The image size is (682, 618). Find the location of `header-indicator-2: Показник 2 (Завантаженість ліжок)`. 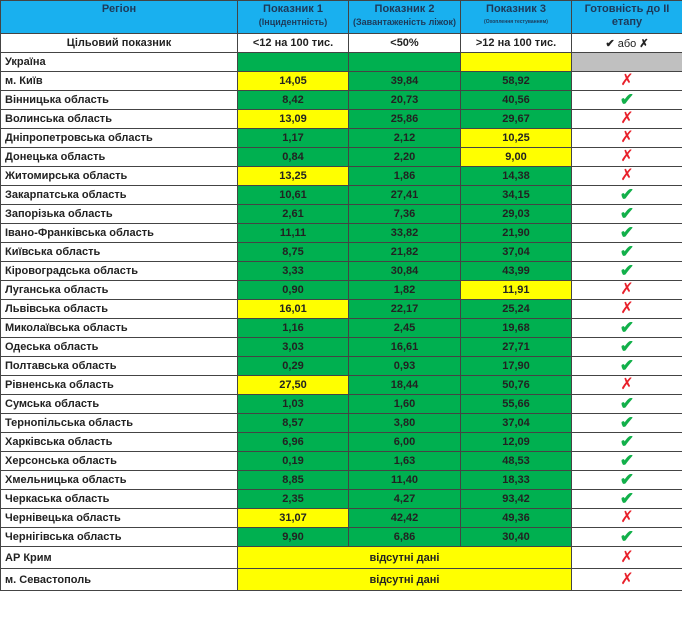

header-indicator-2: Показник 2 (Завантаженість ліжок) is located at coordinates (404, 17).